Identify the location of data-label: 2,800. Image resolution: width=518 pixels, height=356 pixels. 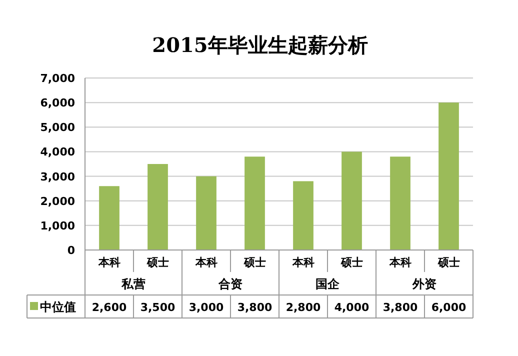
(303, 307).